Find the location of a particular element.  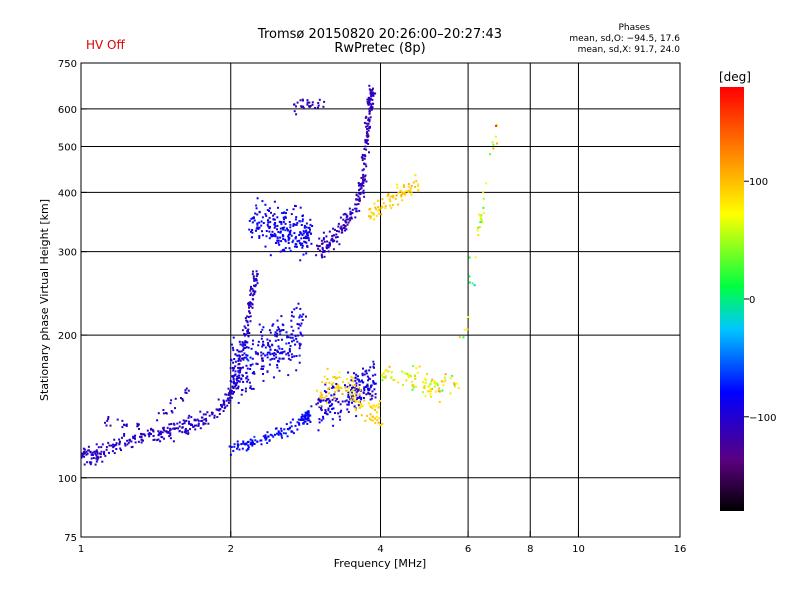

colorbar-tick-label: 100 is located at coordinates (758, 182).